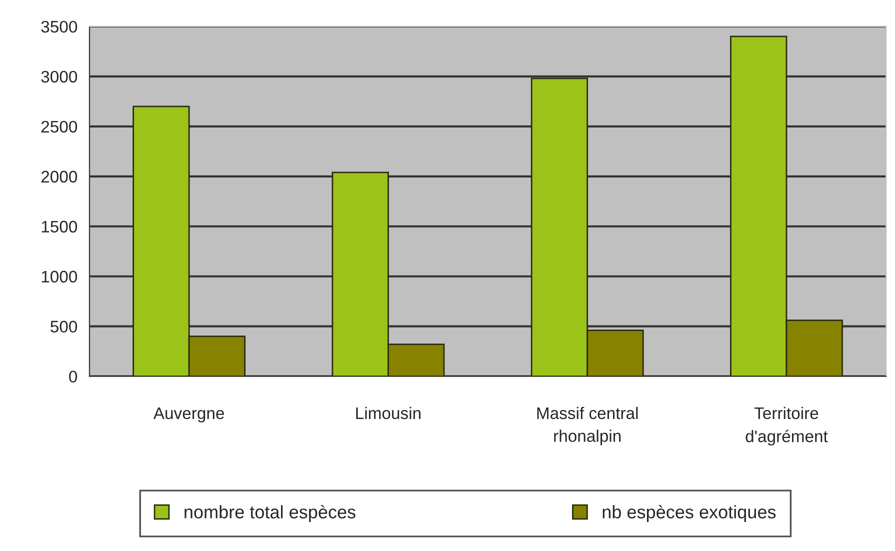 This screenshot has width=895, height=551. What do you see at coordinates (64, 326) in the screenshot?
I see `y-tick-label: 500` at bounding box center [64, 326].